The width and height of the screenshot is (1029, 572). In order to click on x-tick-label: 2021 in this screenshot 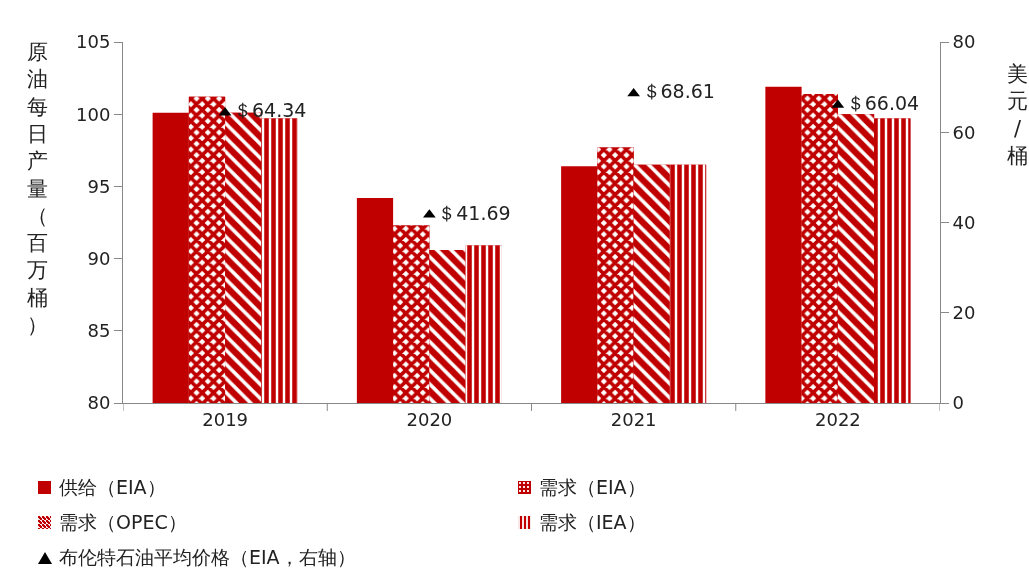, I will do `click(633, 419)`.